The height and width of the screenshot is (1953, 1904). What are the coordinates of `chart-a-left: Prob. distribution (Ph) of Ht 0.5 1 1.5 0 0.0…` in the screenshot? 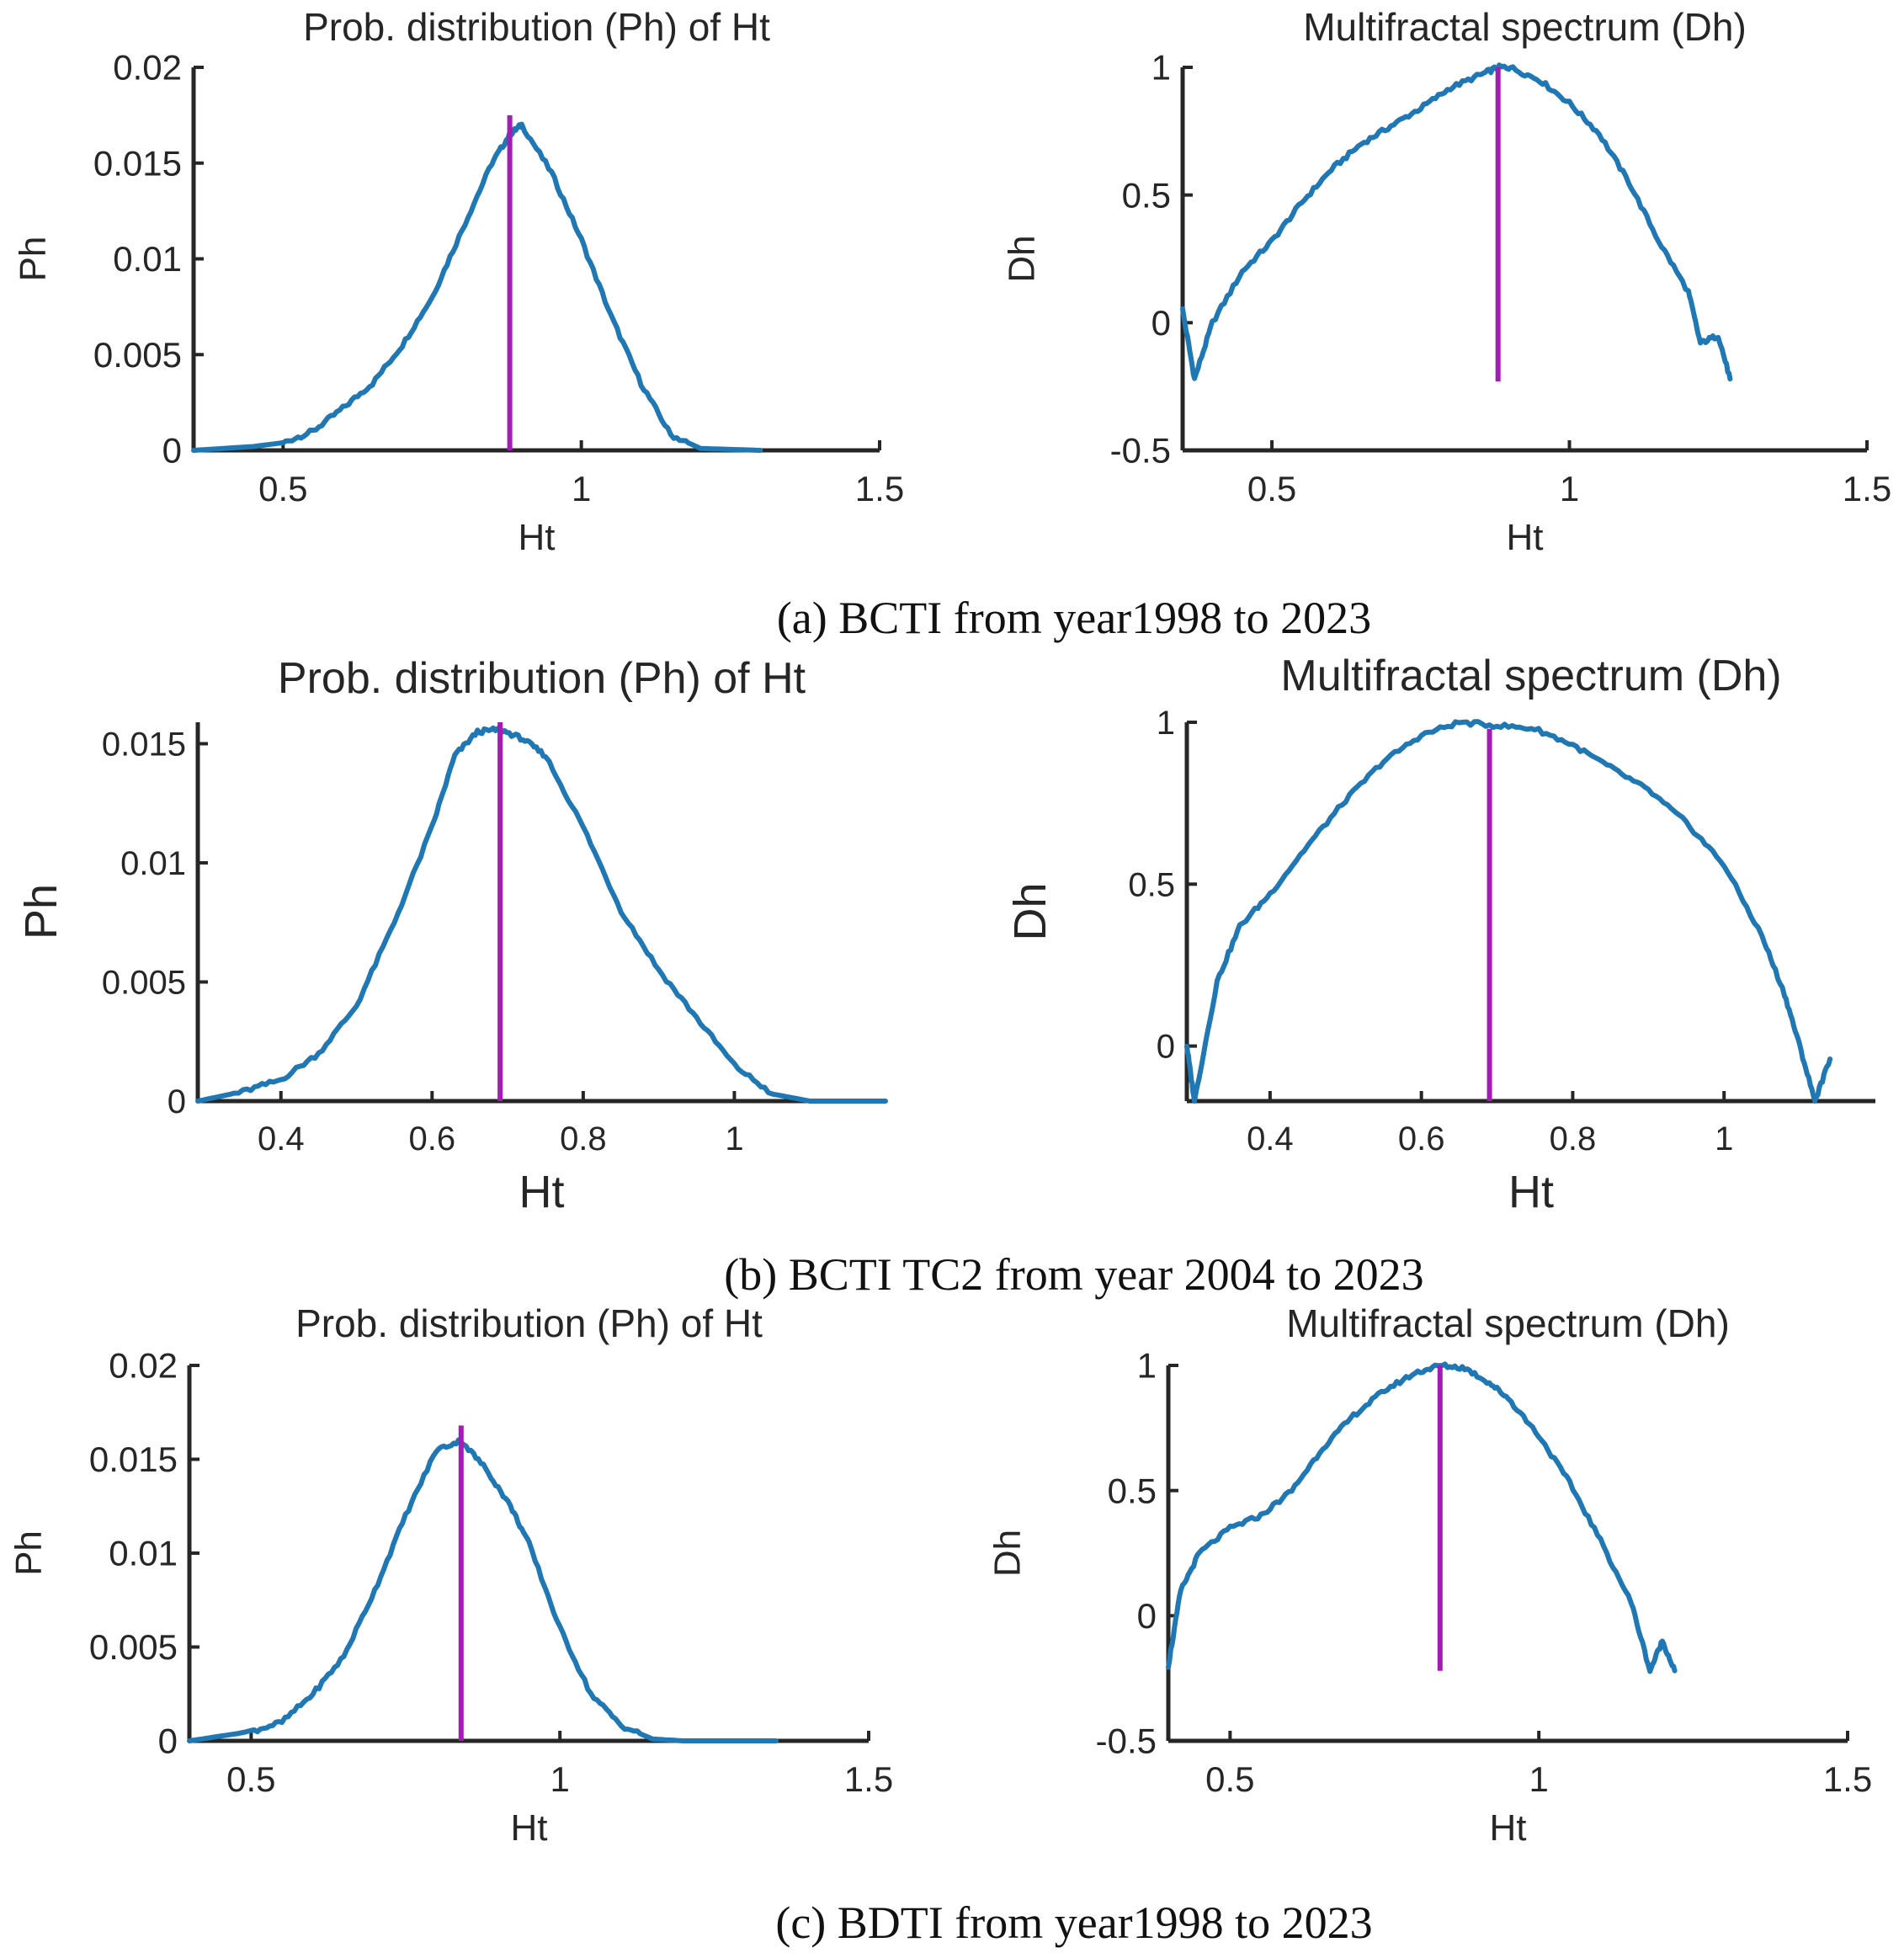 It's located at (459, 281).